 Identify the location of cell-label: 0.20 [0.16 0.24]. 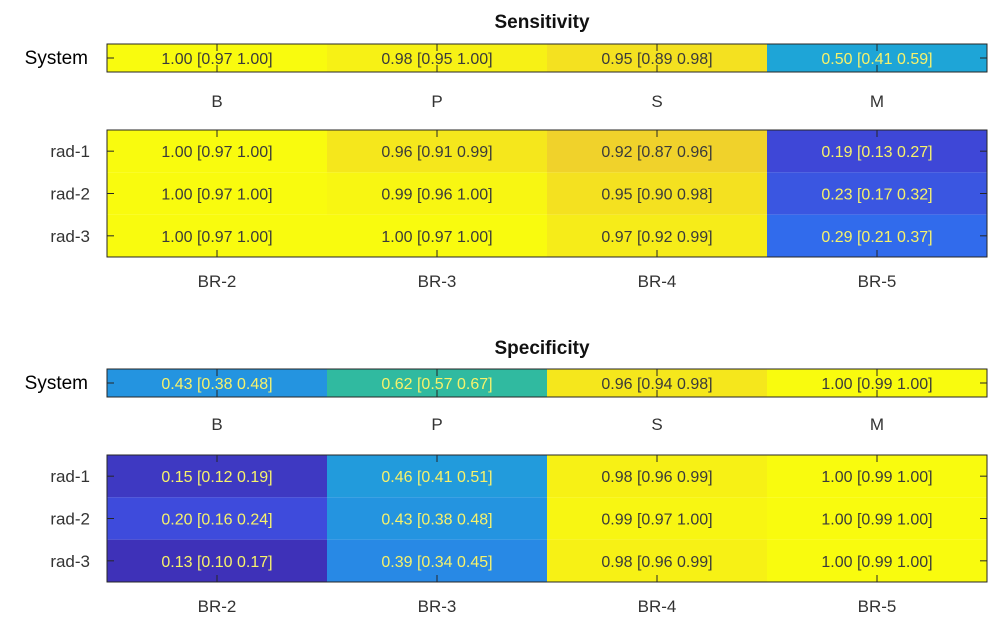
(216, 519).